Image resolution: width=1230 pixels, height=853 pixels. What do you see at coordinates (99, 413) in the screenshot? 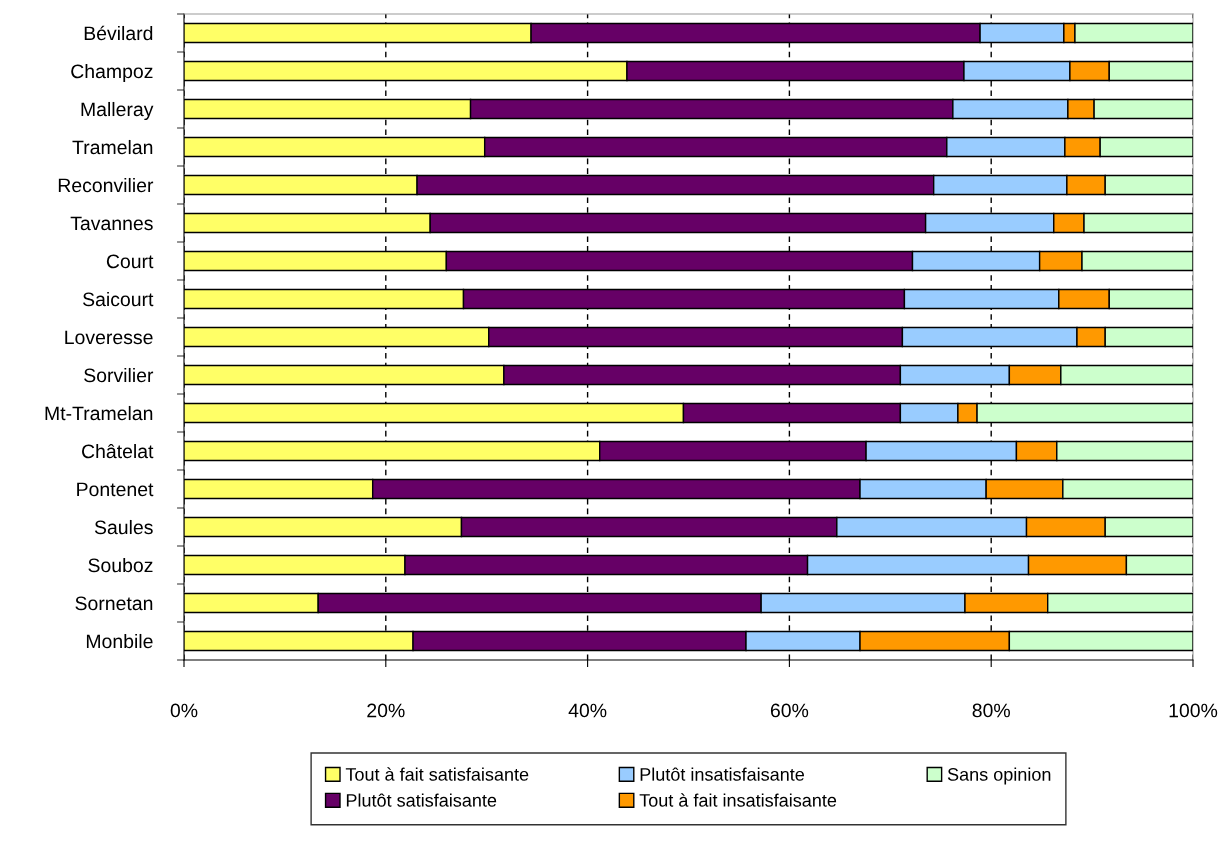
I see `y-tick-label: Mt-Tramelan` at bounding box center [99, 413].